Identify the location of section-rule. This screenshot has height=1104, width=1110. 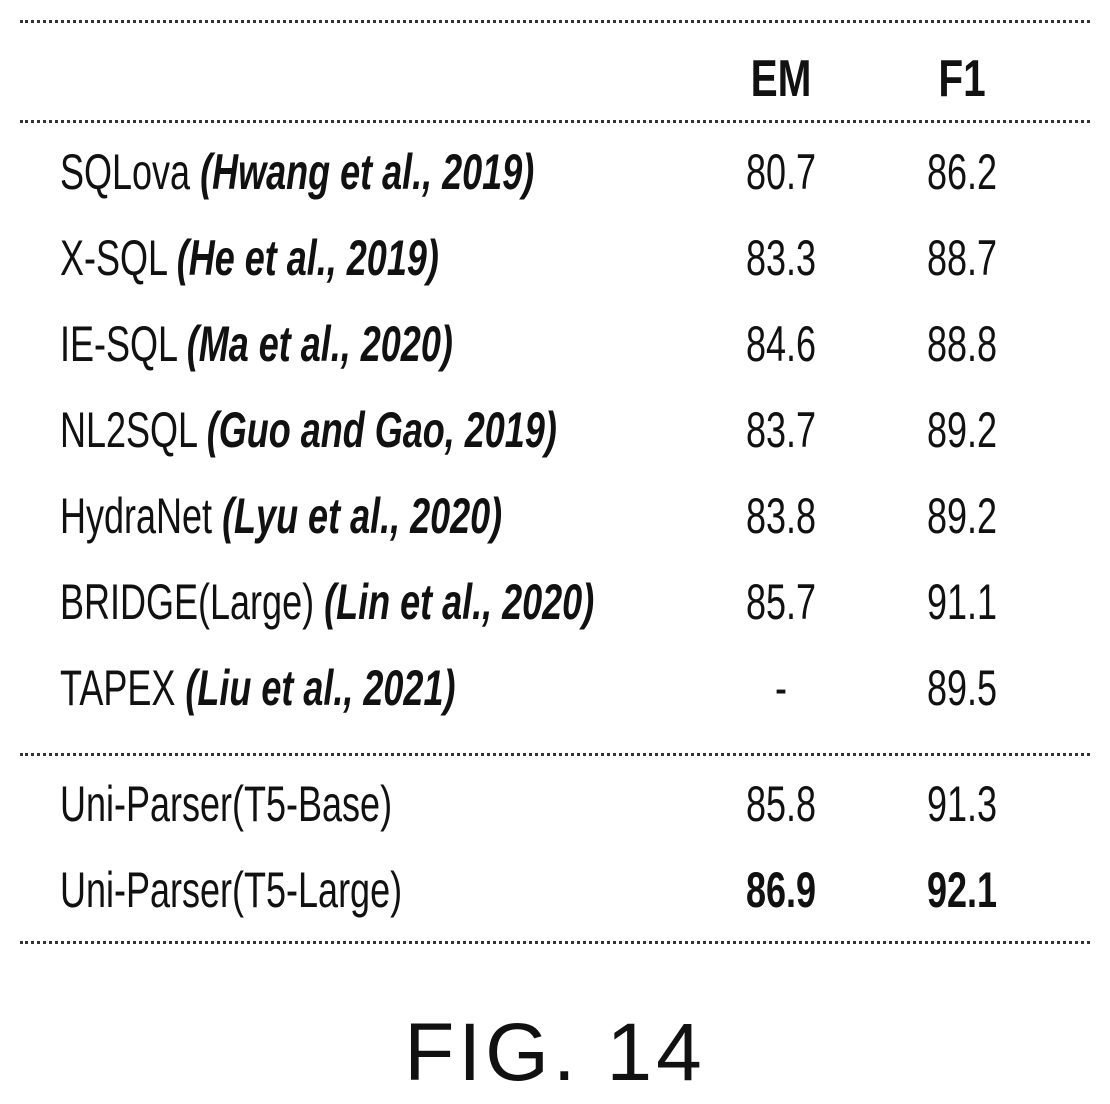
(555, 754).